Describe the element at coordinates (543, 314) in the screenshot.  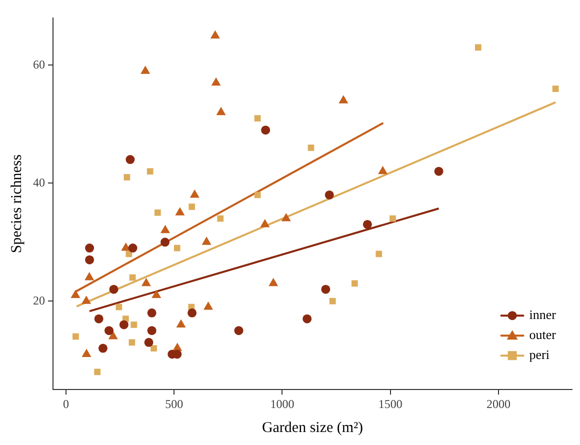
I see `legend-label: inner` at that location.